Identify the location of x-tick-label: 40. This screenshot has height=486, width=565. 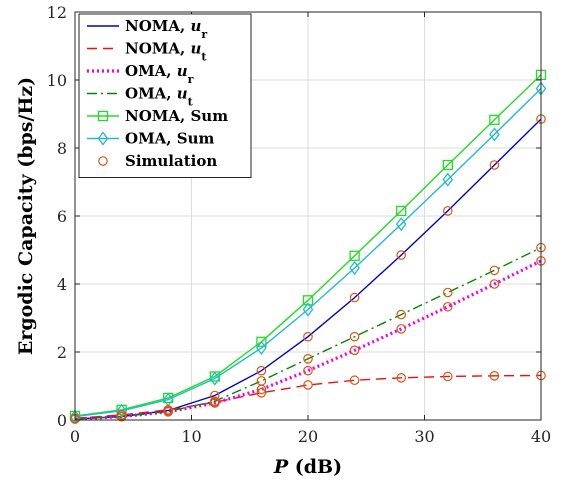
(541, 436).